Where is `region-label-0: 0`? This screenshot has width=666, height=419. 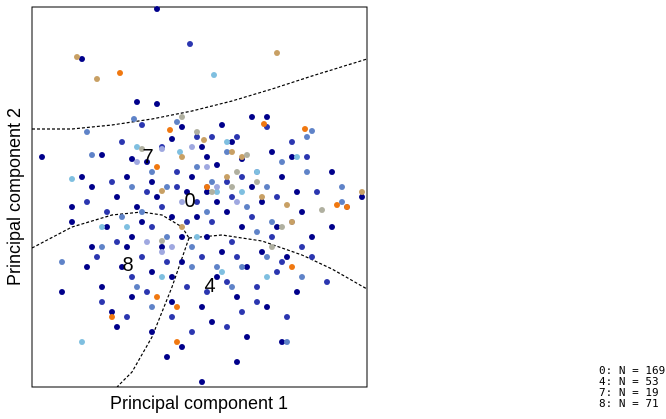 region-label-0: 0 is located at coordinates (189, 201).